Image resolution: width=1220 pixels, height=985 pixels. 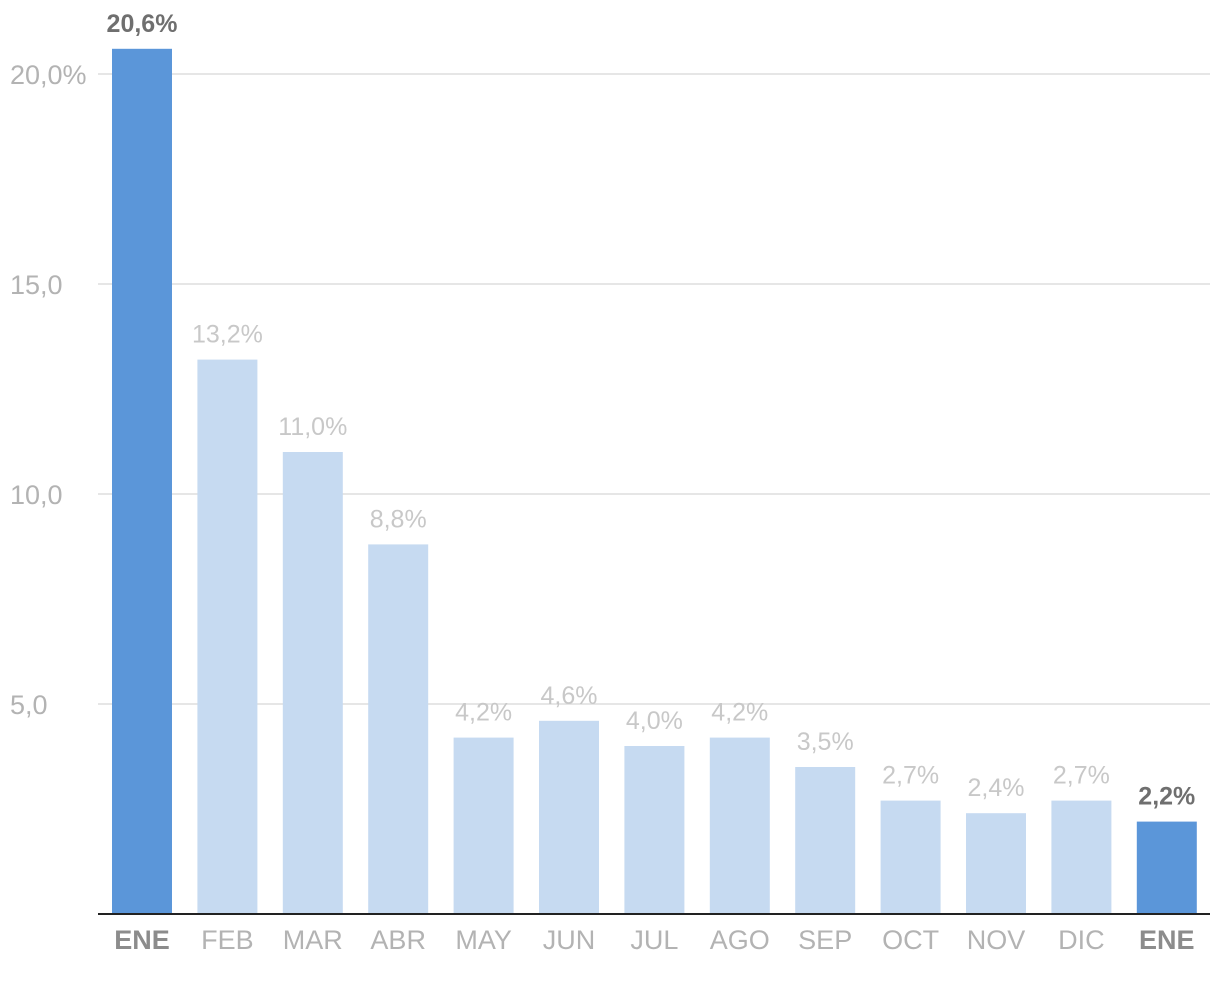 I want to click on bar-value-label: 2,2%, so click(x=1166, y=797).